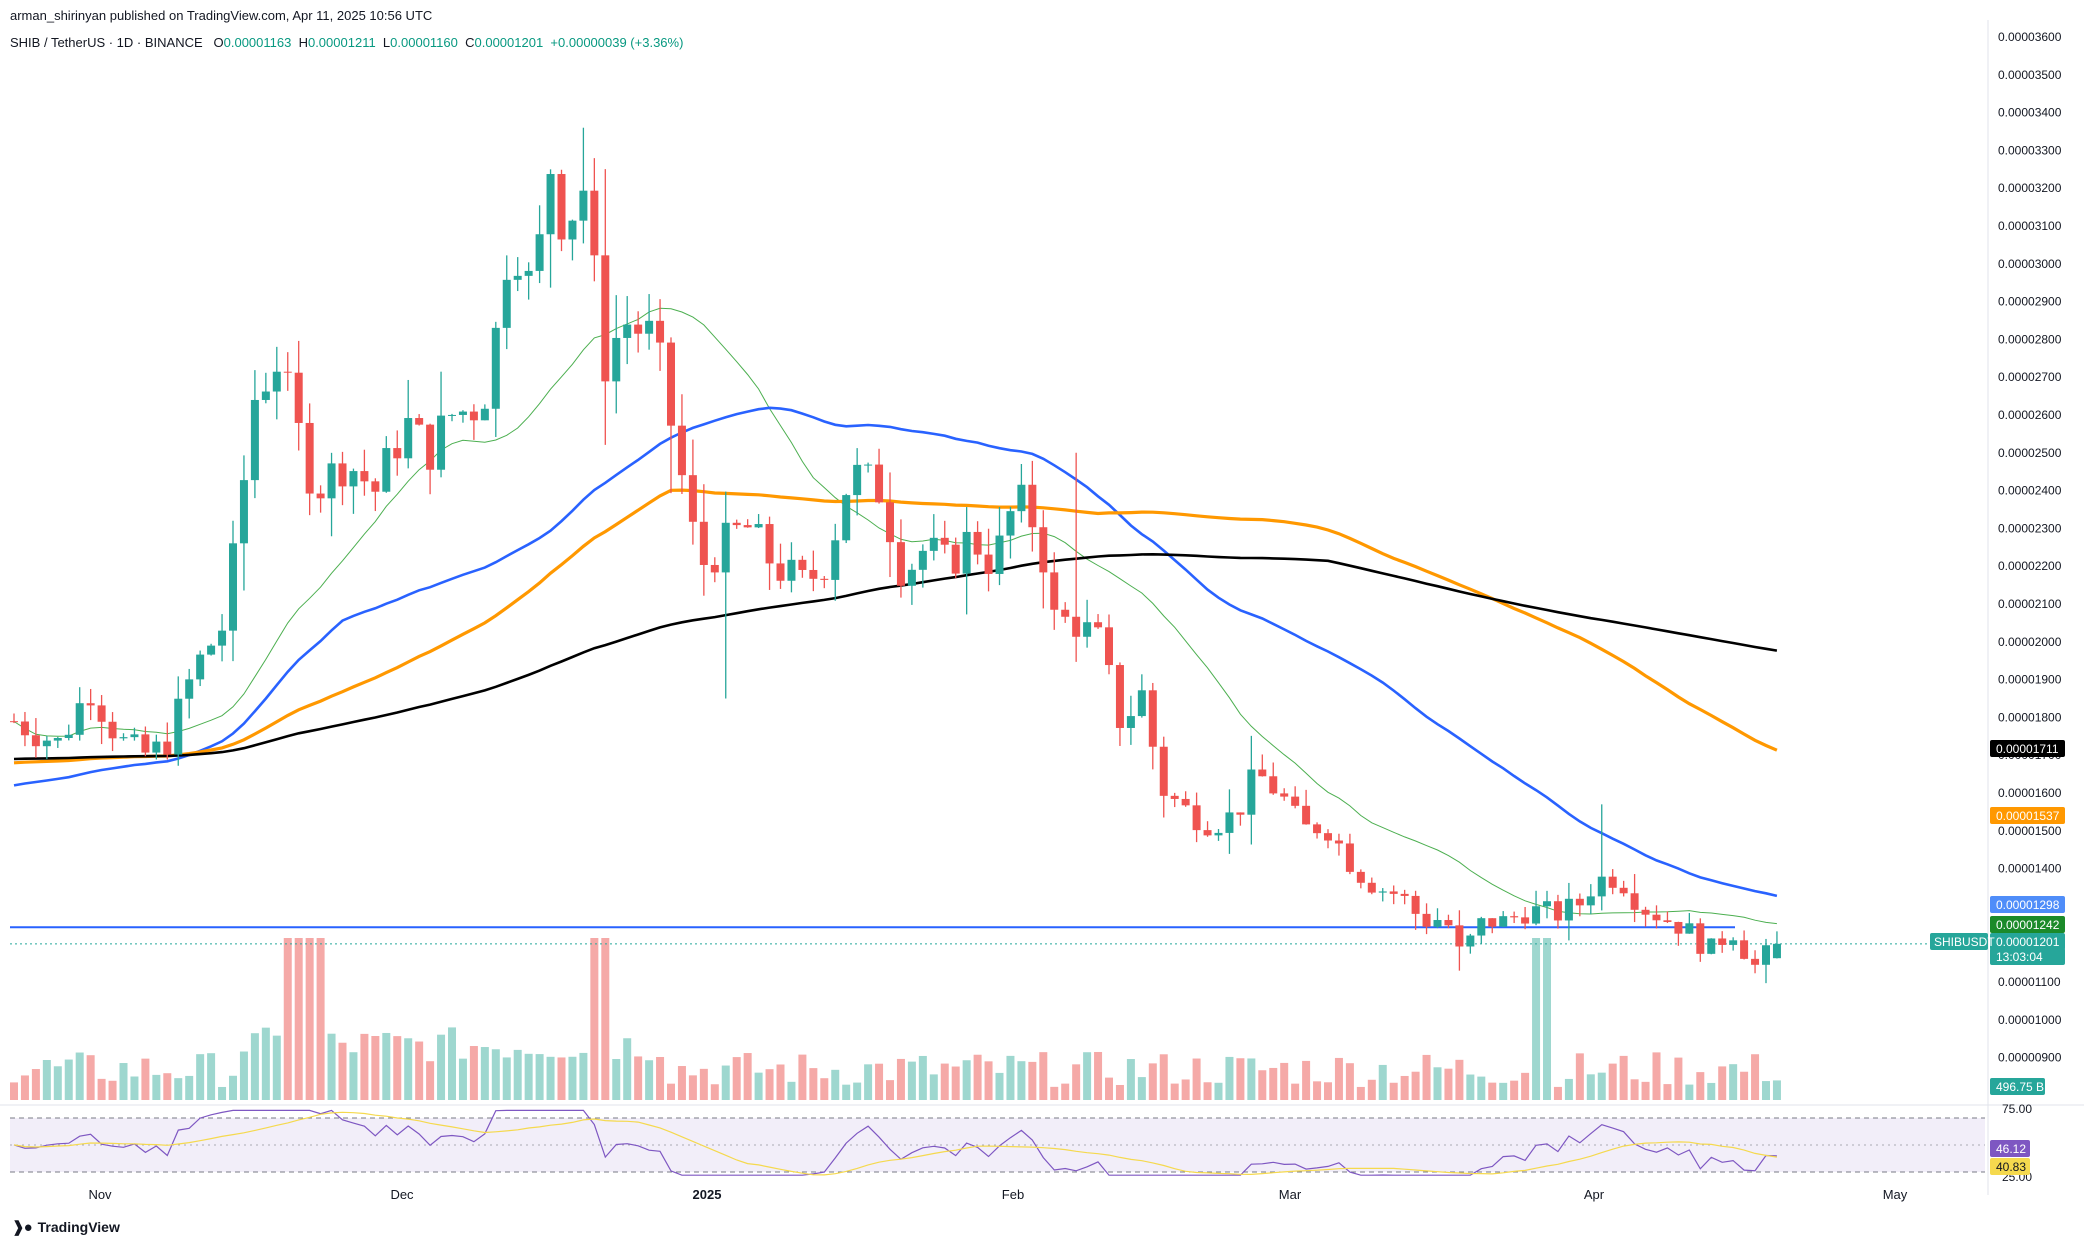 Image resolution: width=2084 pixels, height=1243 pixels. I want to click on countdown-tag: 13:03:04, so click(2027, 956).